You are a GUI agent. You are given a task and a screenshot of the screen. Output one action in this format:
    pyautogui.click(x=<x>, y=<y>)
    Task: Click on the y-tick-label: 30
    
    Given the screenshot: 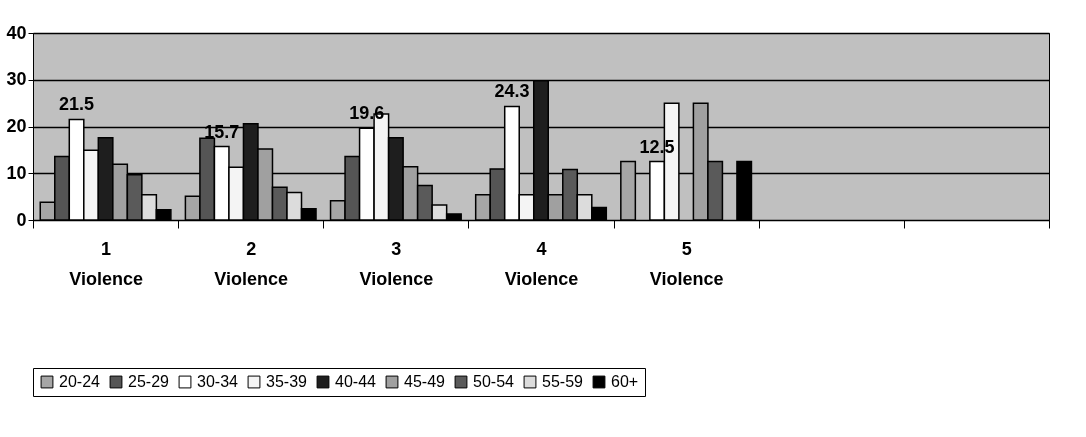 What is the action you would take?
    pyautogui.click(x=16, y=79)
    